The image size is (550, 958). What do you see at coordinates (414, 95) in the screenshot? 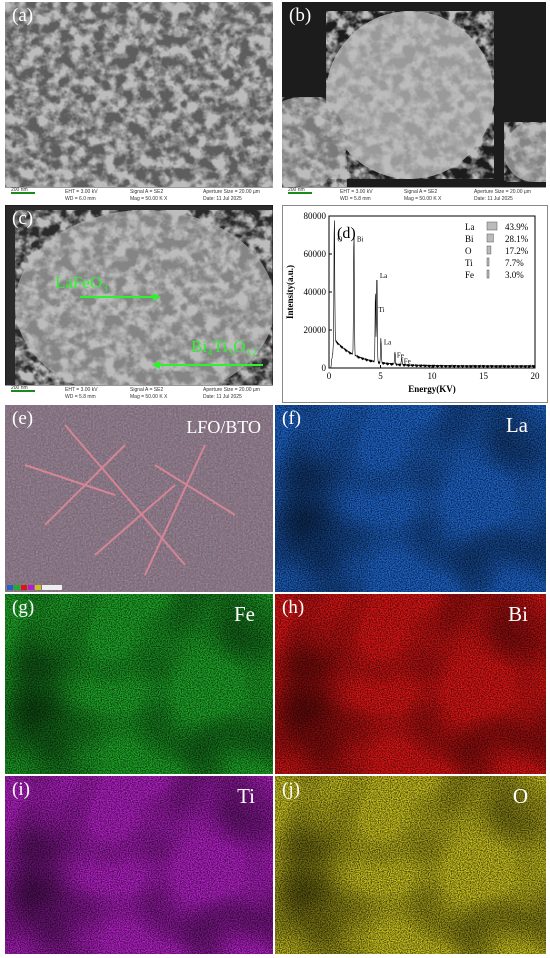
I see `sem-micrograph-b` at bounding box center [414, 95].